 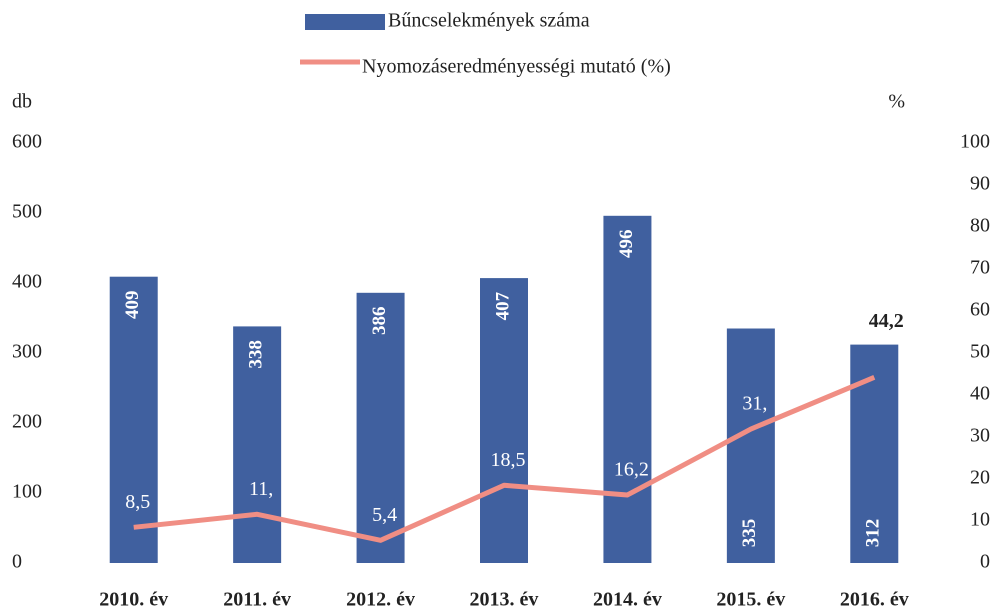 What do you see at coordinates (874, 600) in the screenshot?
I see `x-tick-label: 2016. év` at bounding box center [874, 600].